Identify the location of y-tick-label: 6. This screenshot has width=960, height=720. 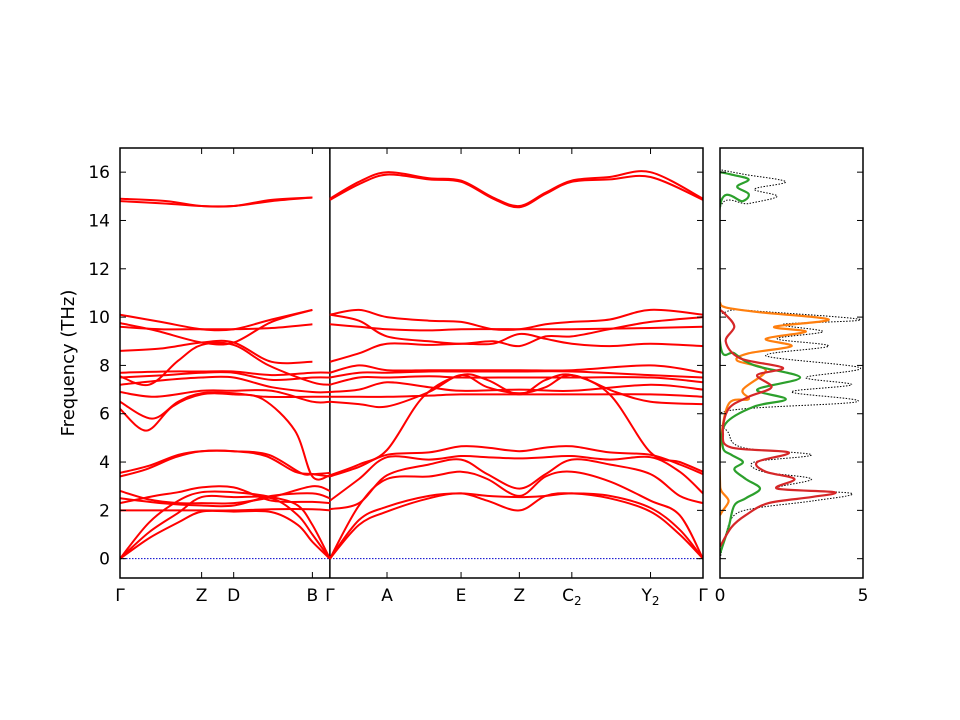
(104, 415).